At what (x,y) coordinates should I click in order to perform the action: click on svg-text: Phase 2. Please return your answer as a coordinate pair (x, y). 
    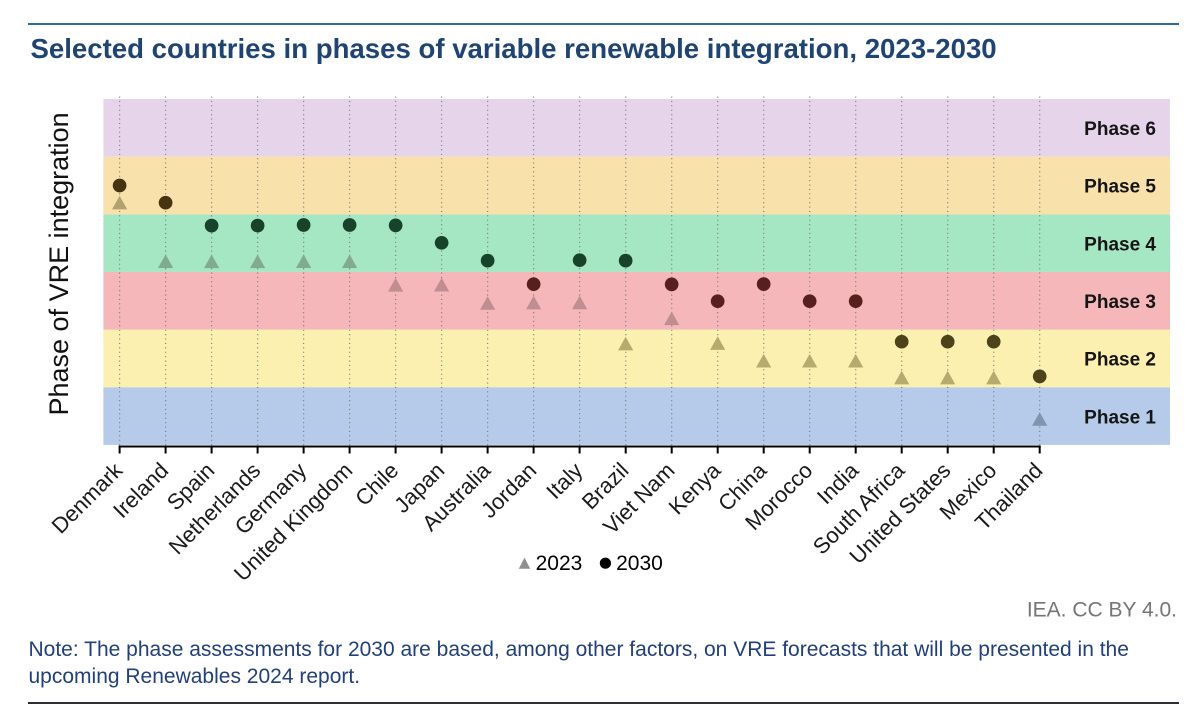
    Looking at the image, I should click on (1120, 360).